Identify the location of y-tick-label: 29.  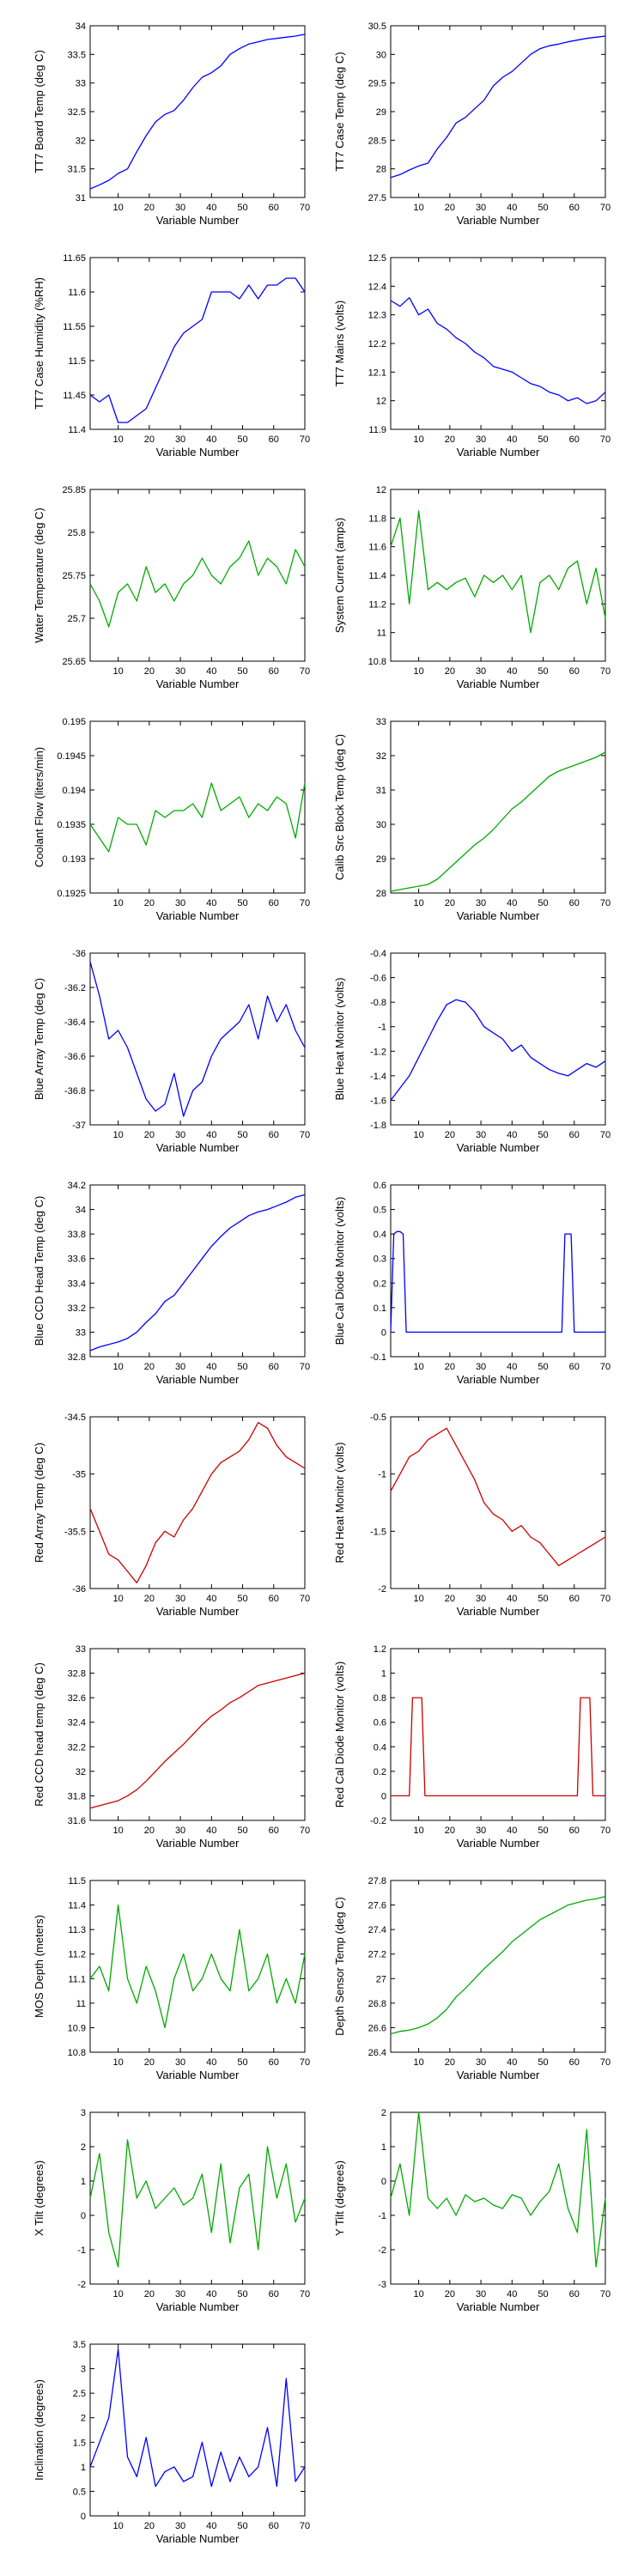
(381, 859).